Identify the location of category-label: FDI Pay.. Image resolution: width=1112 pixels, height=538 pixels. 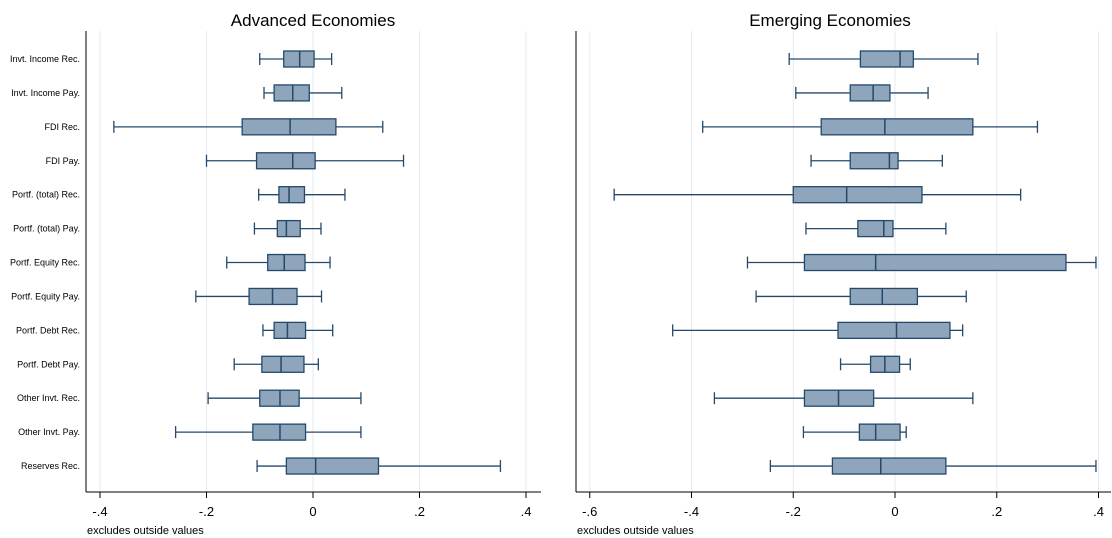
(63, 161).